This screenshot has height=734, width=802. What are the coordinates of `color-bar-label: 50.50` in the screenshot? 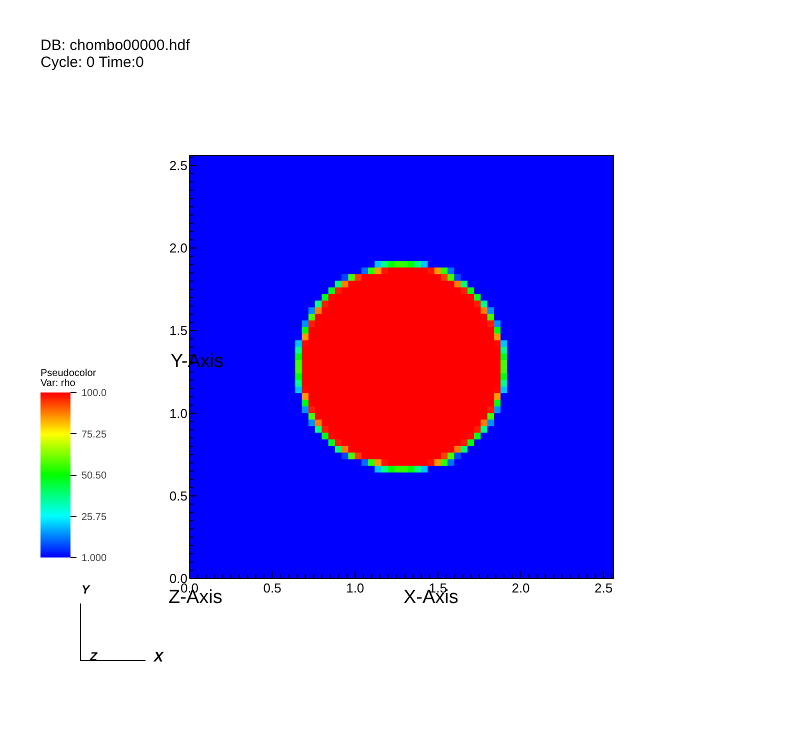 It's located at (94, 476).